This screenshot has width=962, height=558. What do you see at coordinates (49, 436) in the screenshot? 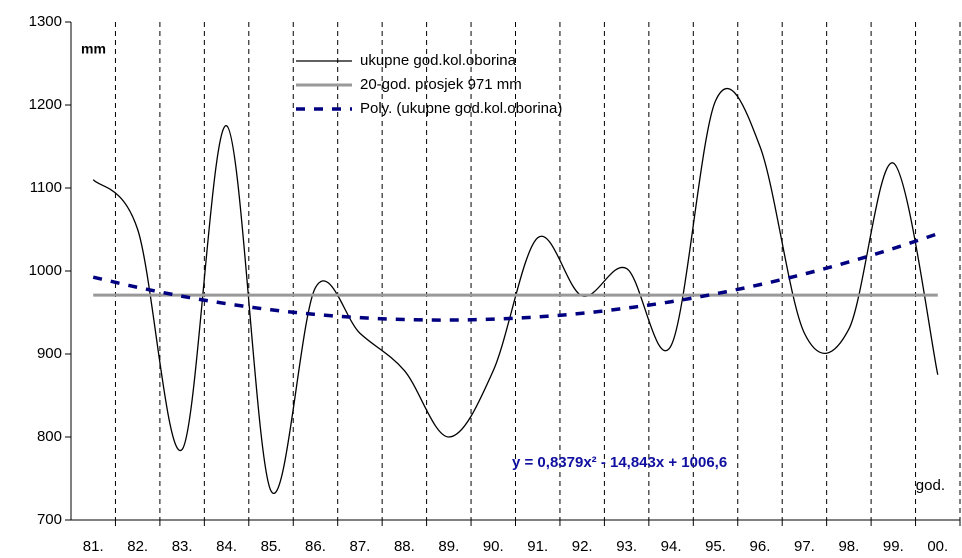
I see `y-tick-label: 800` at bounding box center [49, 436].